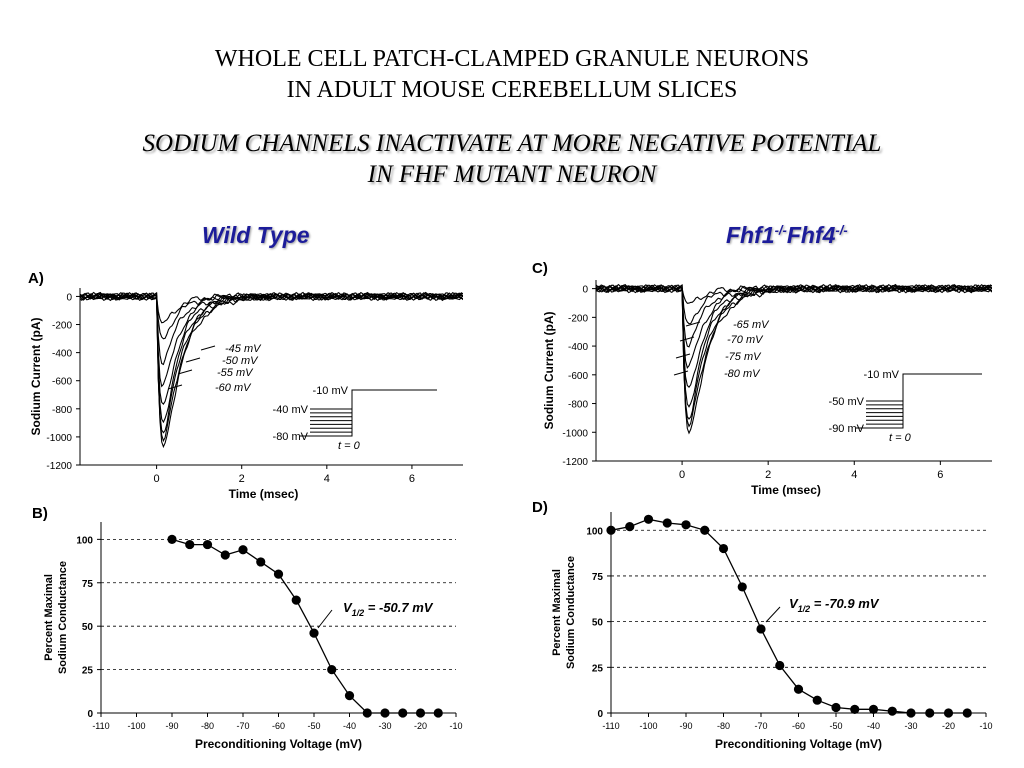 The width and height of the screenshot is (1024, 768). Describe the element at coordinates (305, 626) in the screenshot. I see `conductance-line` at that location.